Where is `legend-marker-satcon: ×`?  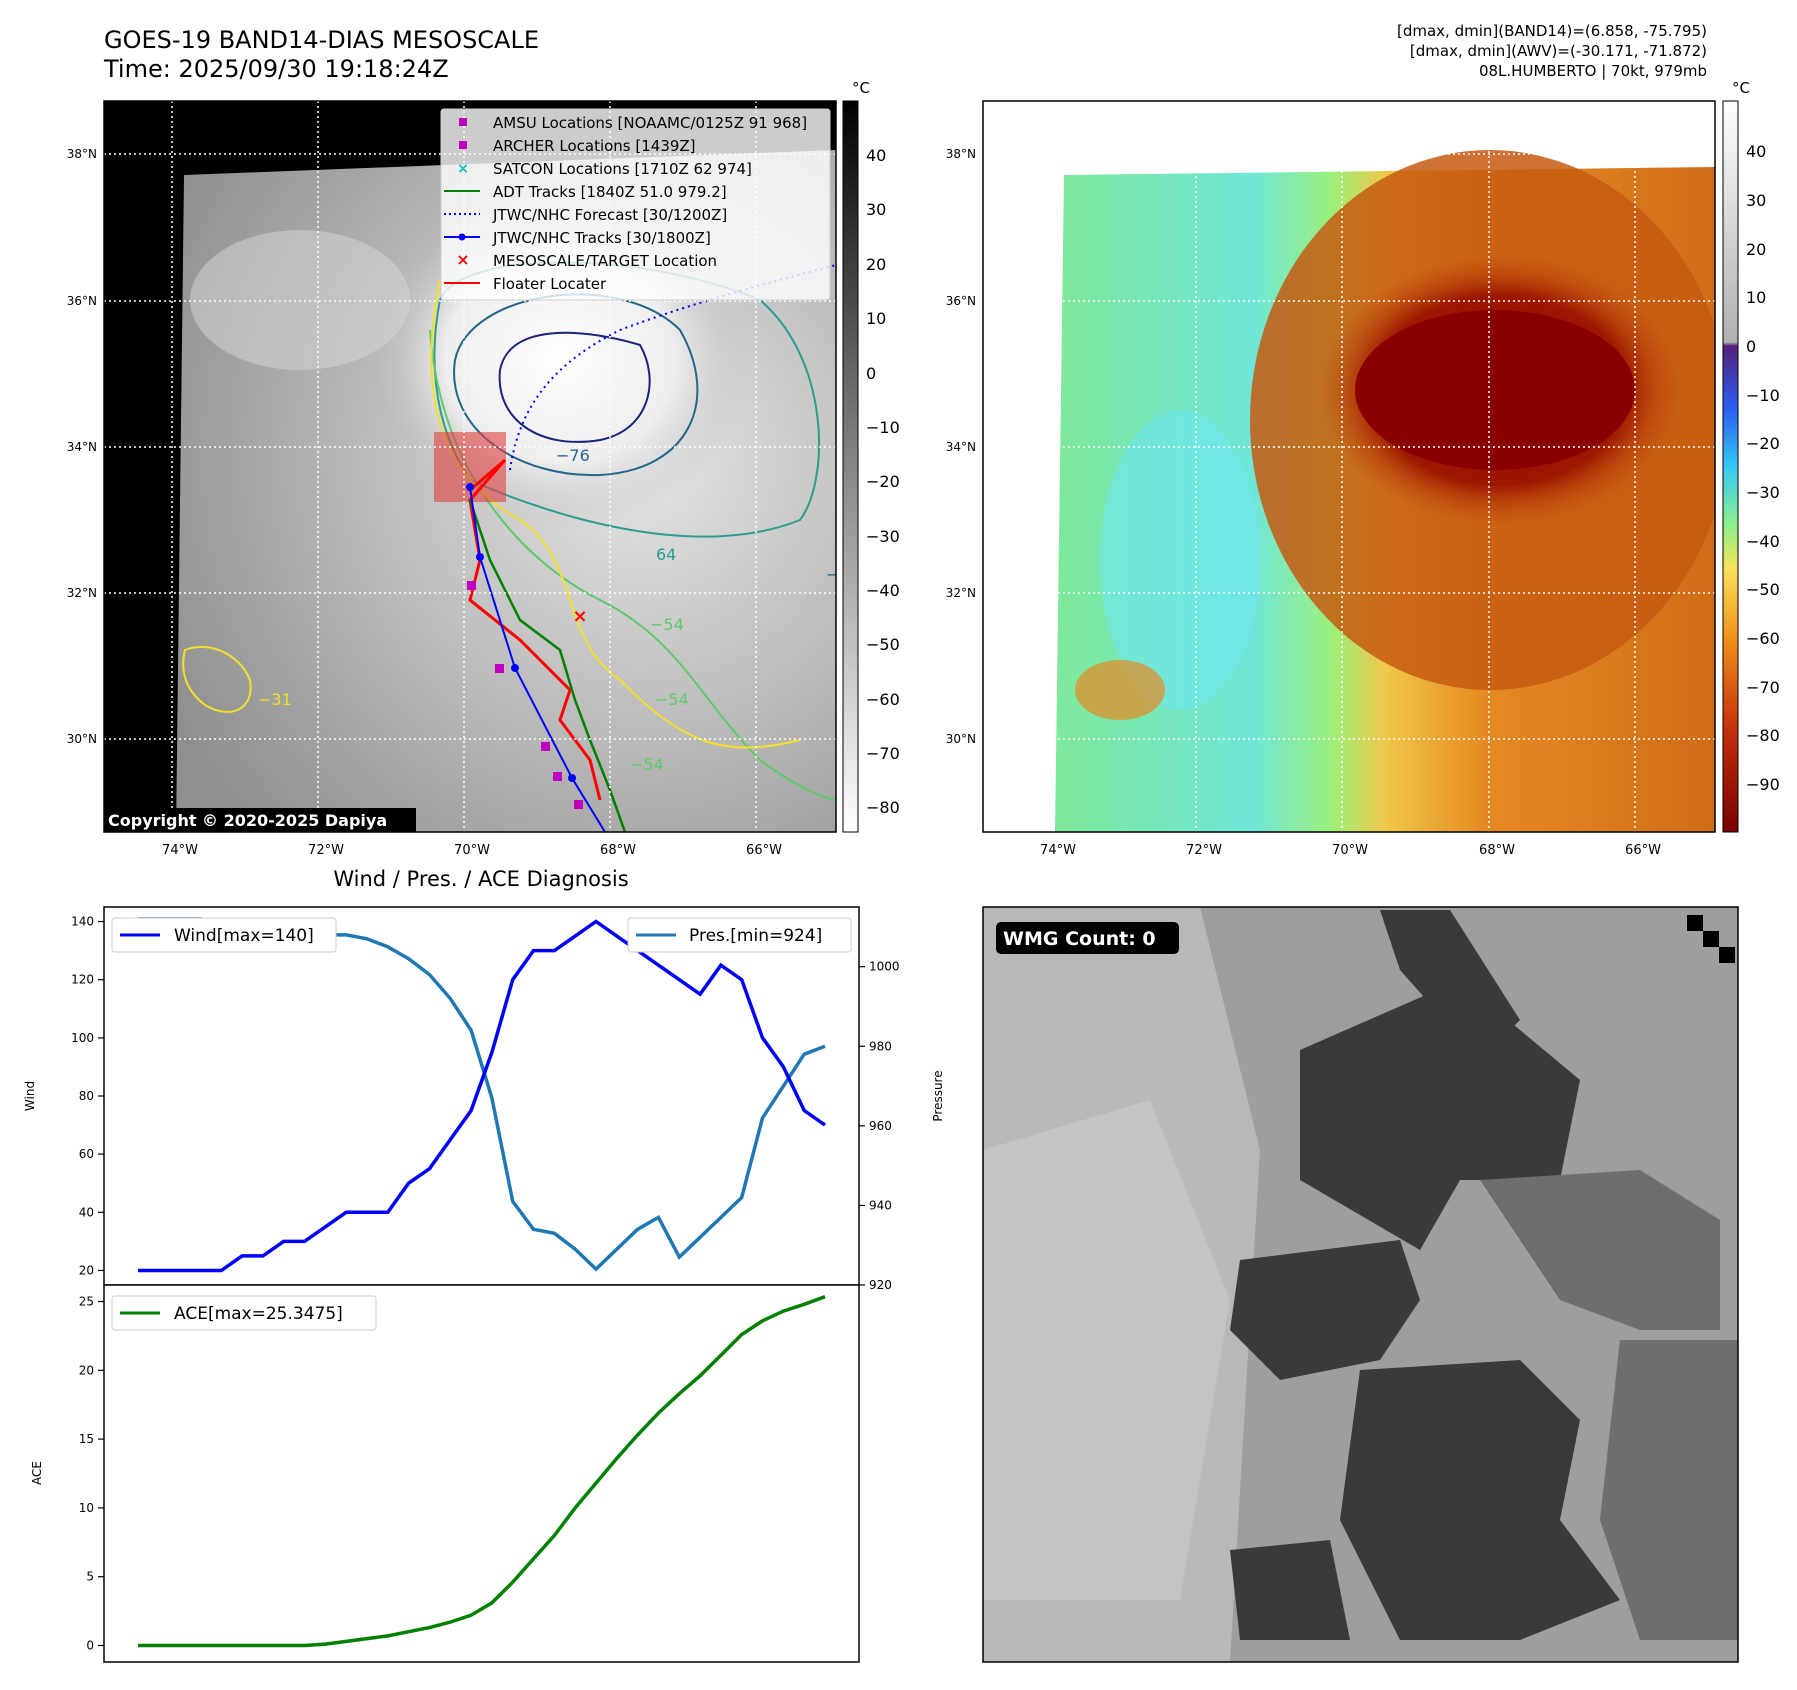
legend-marker-satcon: × is located at coordinates (463, 169).